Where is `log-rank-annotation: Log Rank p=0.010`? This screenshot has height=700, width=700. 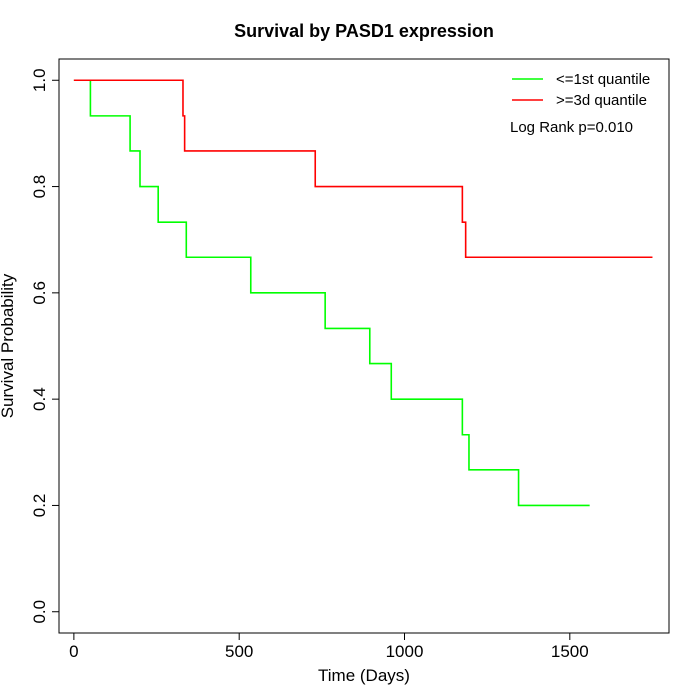 log-rank-annotation: Log Rank p=0.010 is located at coordinates (571, 127).